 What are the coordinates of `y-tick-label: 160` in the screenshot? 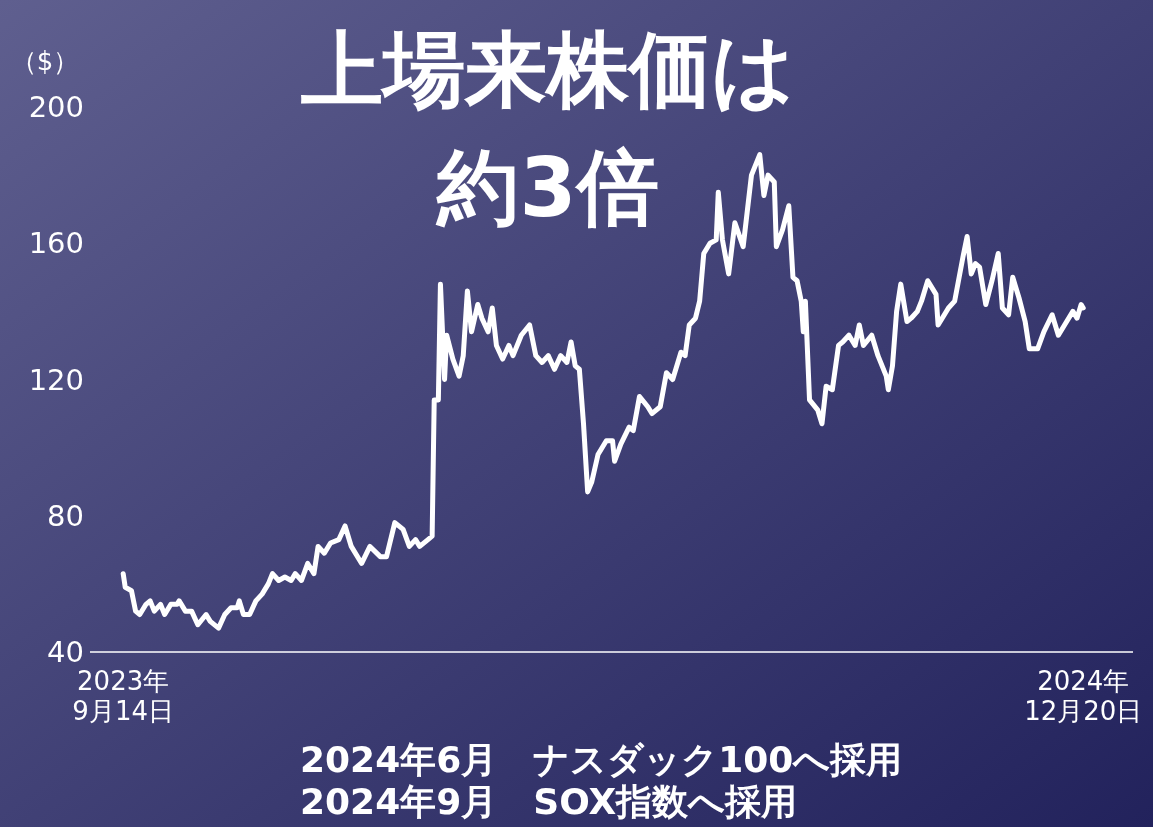 It's located at (56, 243).